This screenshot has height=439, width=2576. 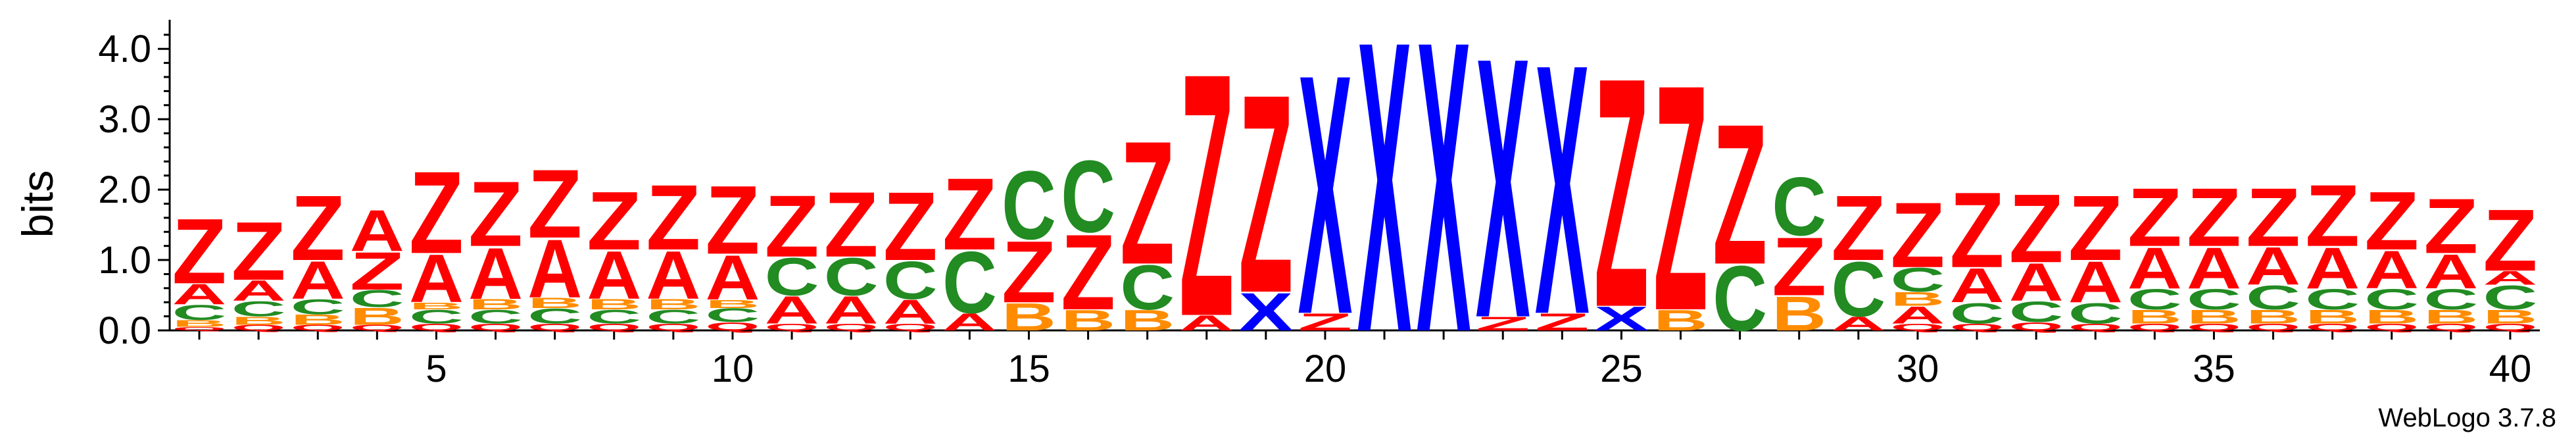 What do you see at coordinates (436, 369) in the screenshot?
I see `x-tick-label: 5` at bounding box center [436, 369].